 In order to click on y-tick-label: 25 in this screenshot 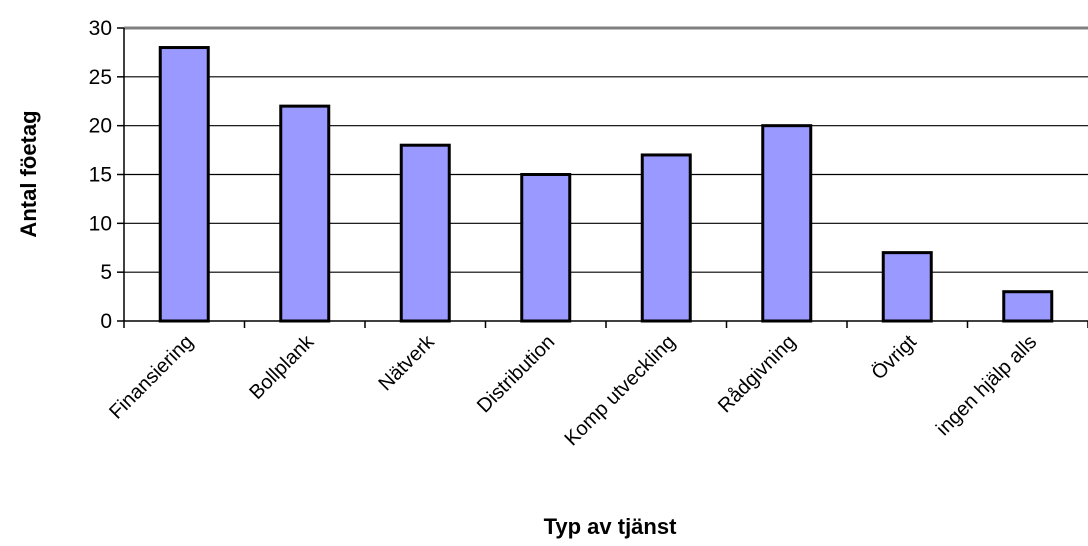, I will do `click(100, 77)`.